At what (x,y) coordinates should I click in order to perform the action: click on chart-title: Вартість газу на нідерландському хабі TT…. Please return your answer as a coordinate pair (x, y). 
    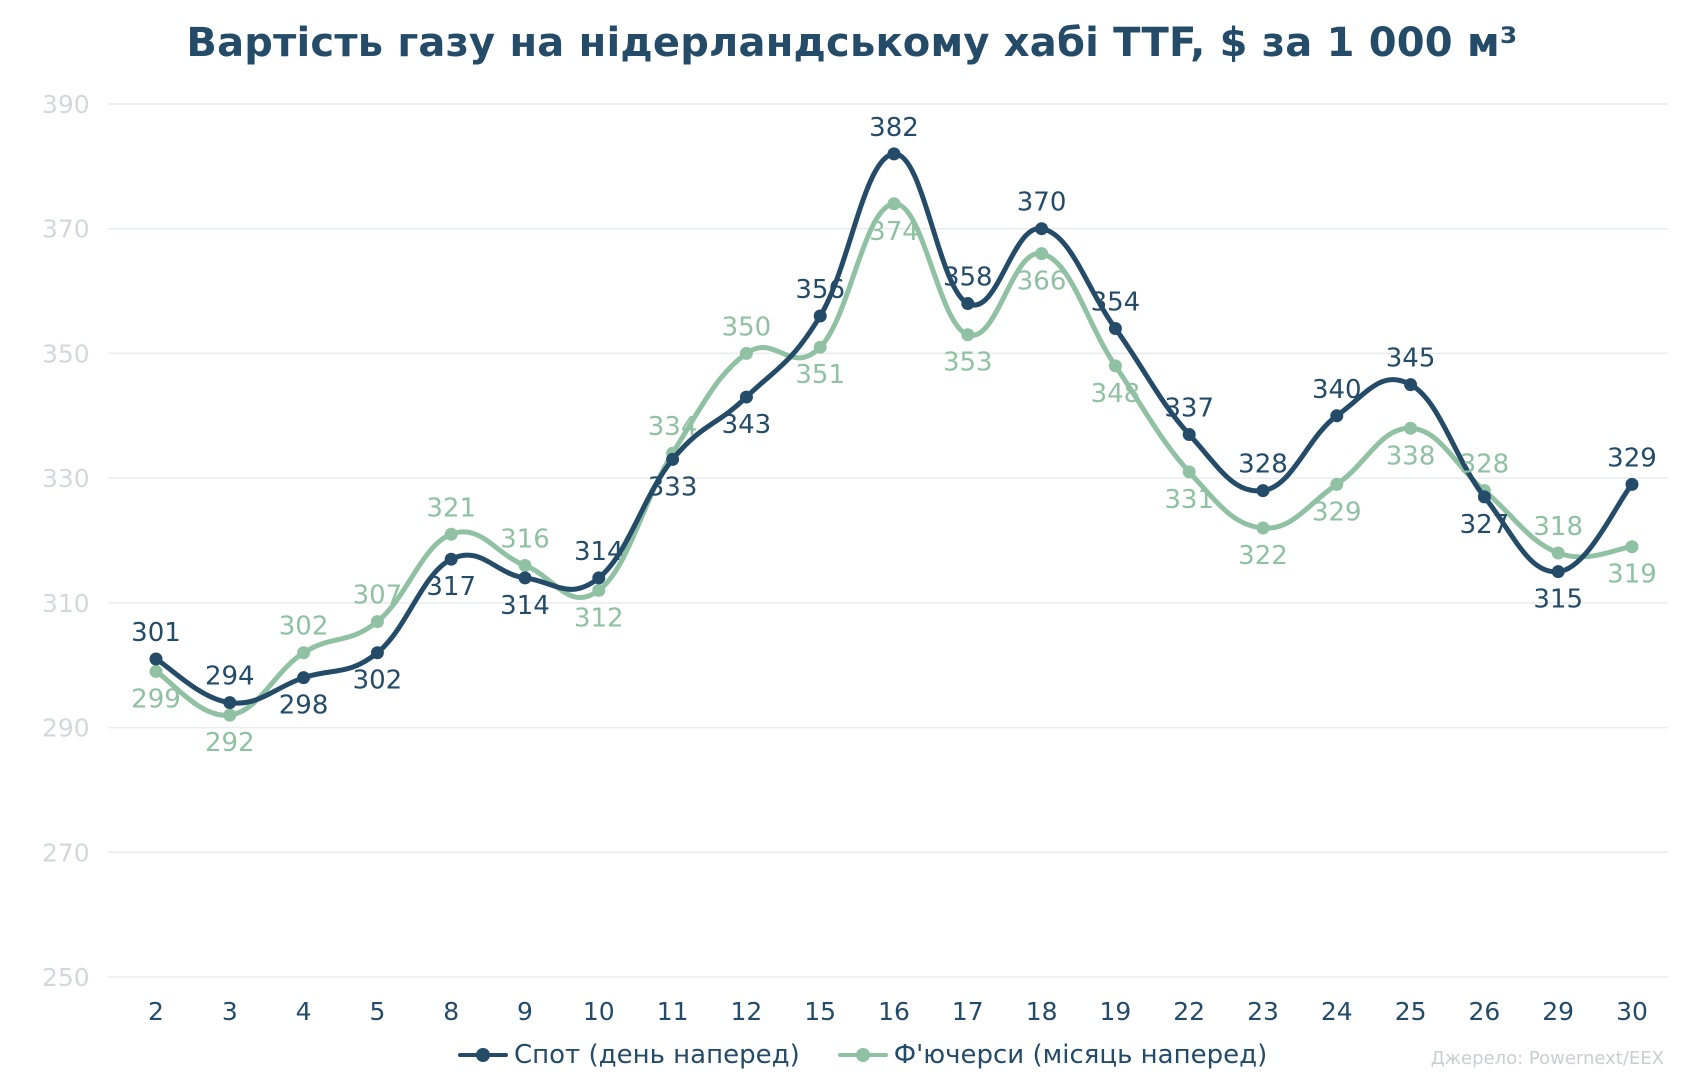
    Looking at the image, I should click on (852, 43).